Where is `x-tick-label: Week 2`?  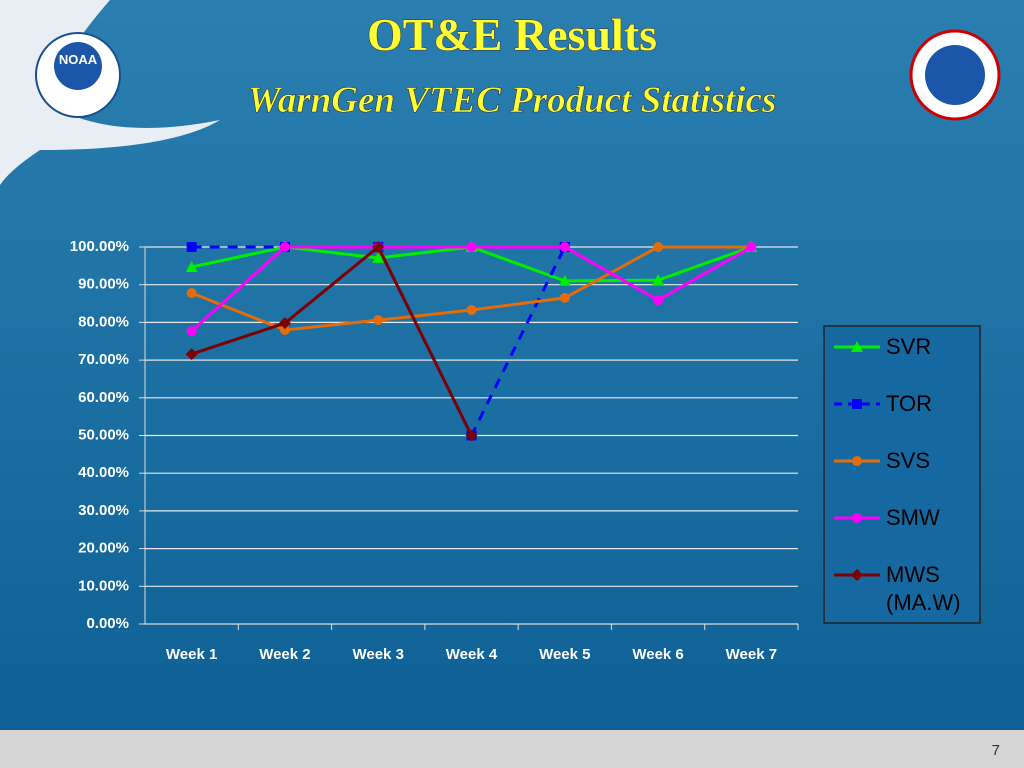
x-tick-label: Week 2 is located at coordinates (284, 654).